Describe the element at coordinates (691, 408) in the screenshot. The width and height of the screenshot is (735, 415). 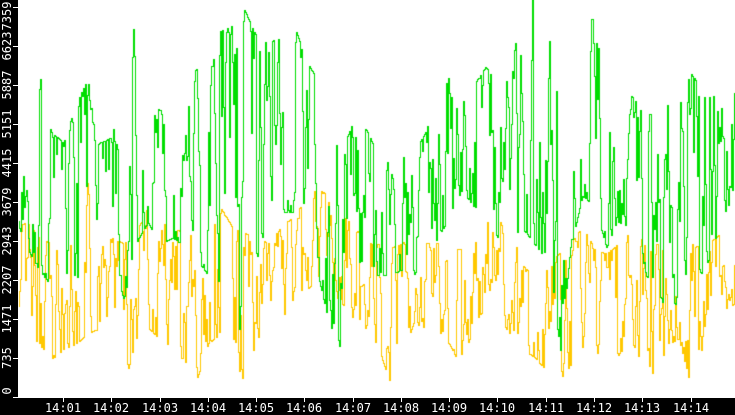
I see `x-tick-label: 14:14` at that location.